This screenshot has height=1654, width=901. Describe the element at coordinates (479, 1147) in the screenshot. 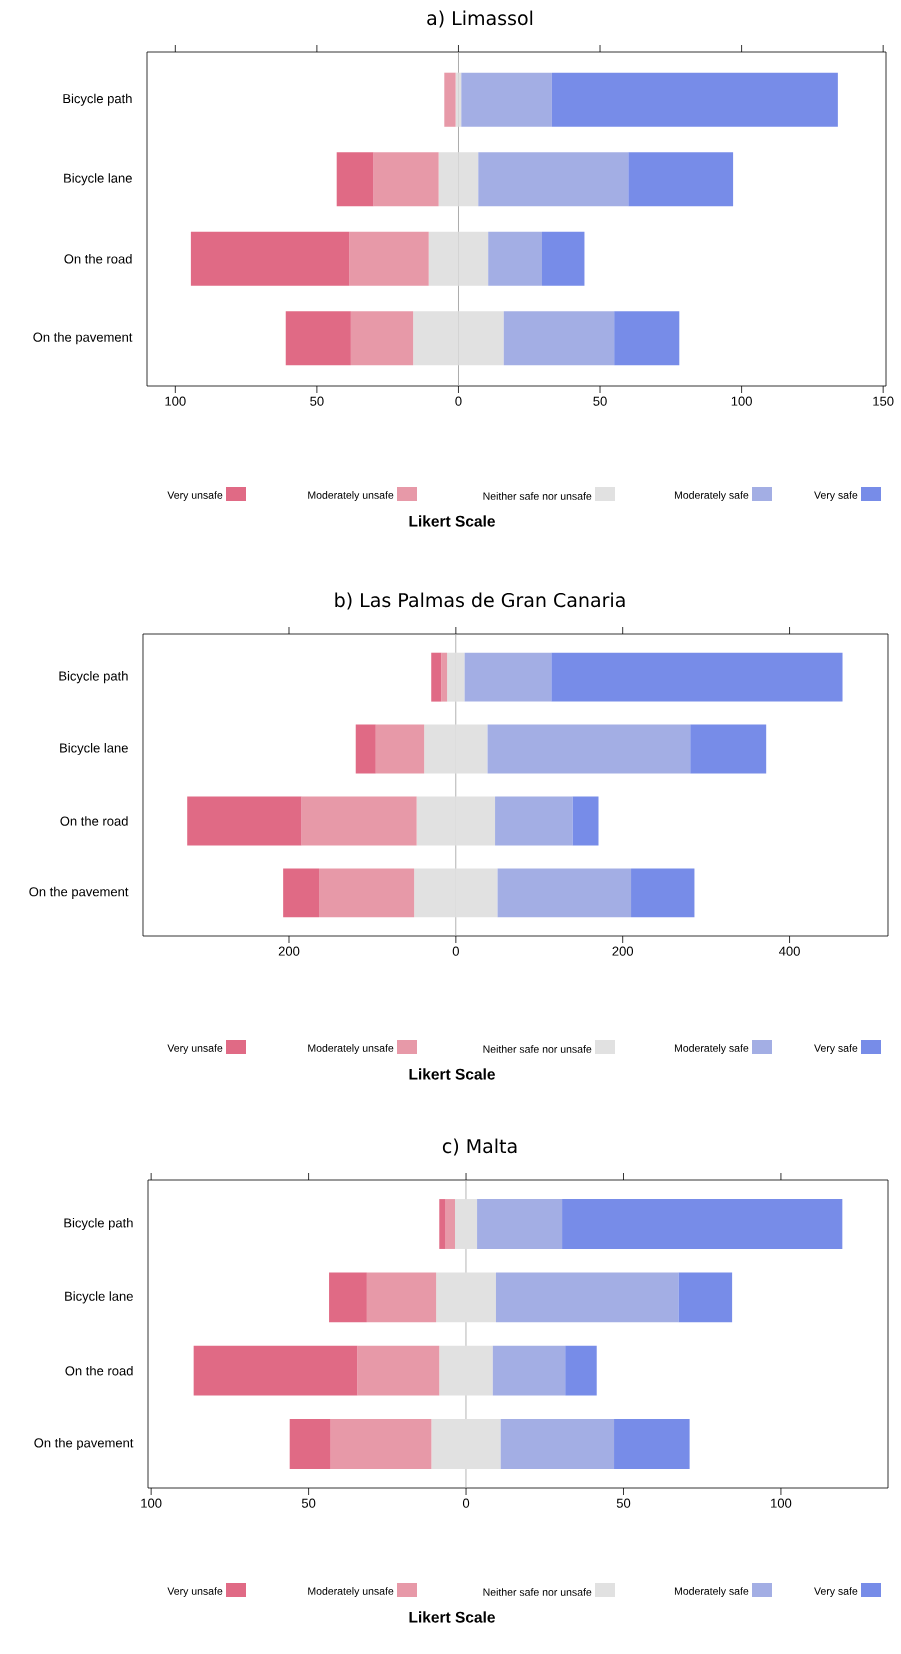

I see `chart-title: c) Malta` at that location.